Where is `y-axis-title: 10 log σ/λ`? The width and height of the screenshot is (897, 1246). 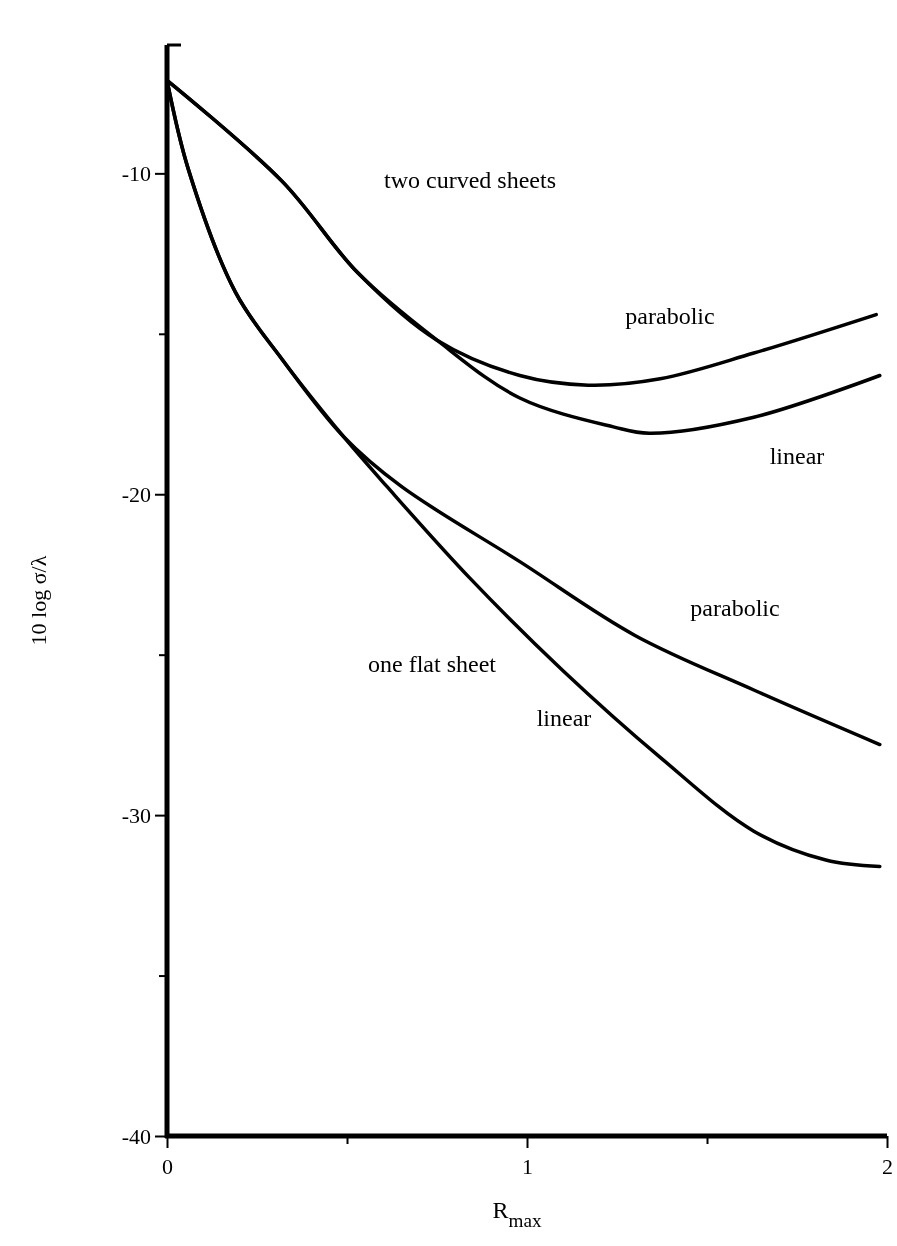 y-axis-title: 10 log σ/λ is located at coordinates (38, 600).